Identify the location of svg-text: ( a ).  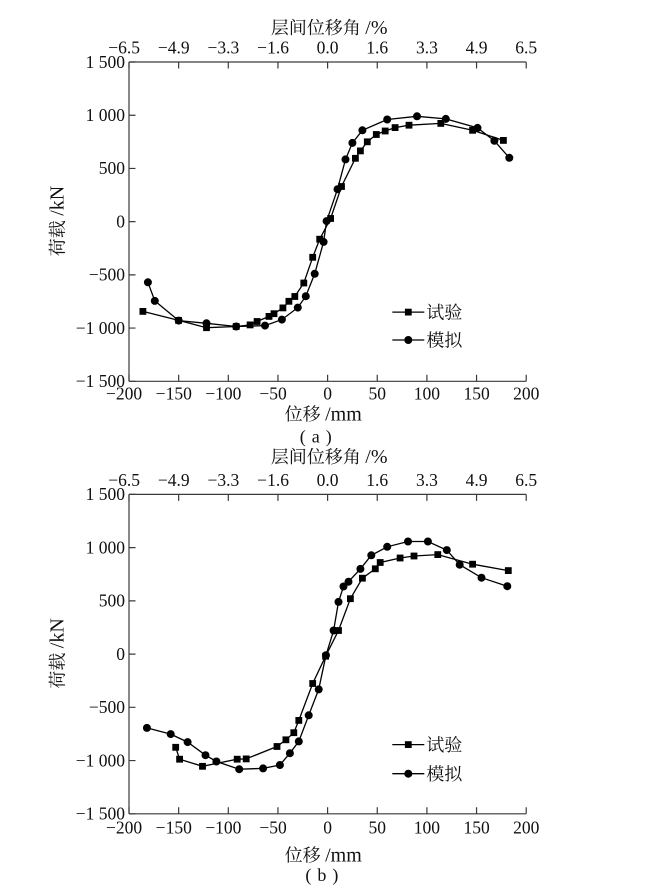
(316, 436).